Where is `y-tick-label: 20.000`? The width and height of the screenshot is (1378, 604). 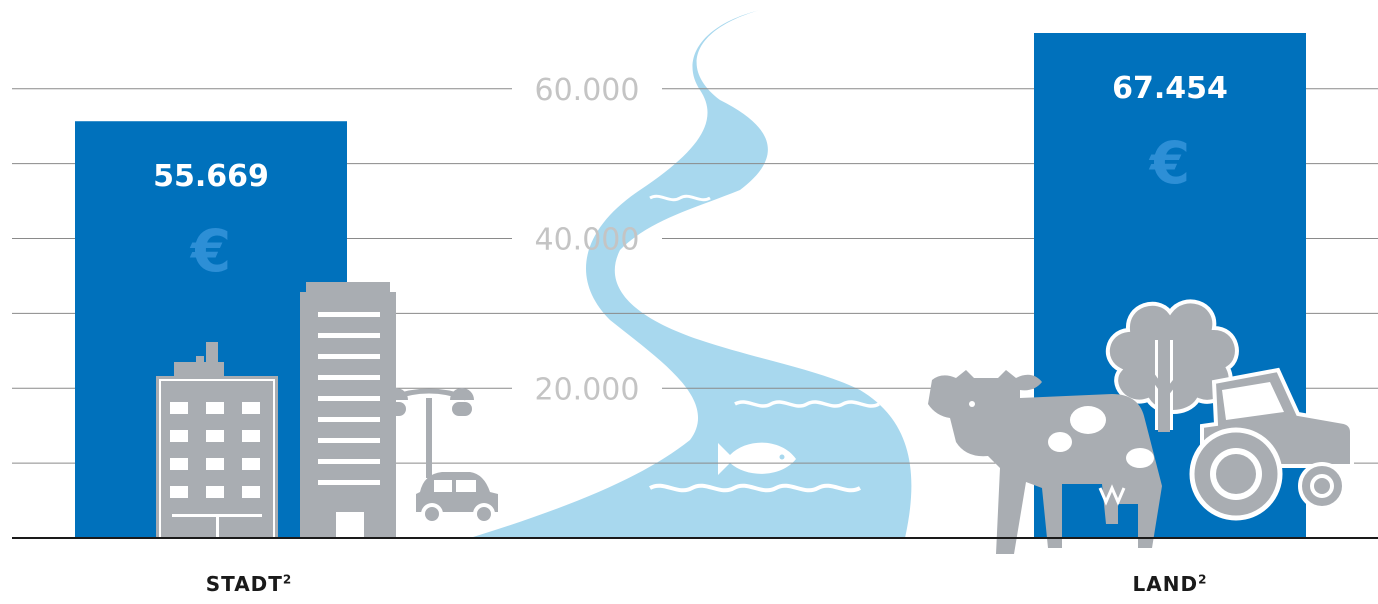 y-tick-label: 20.000 is located at coordinates (587, 389).